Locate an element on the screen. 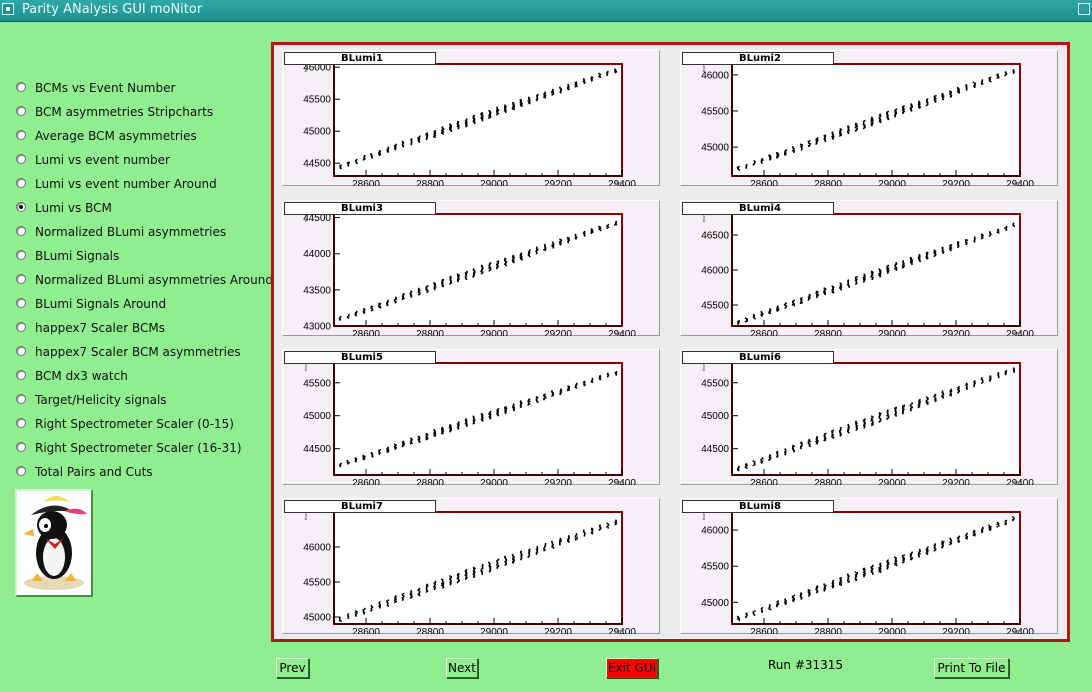  print-to-file-button: Print To File is located at coordinates (971, 668).